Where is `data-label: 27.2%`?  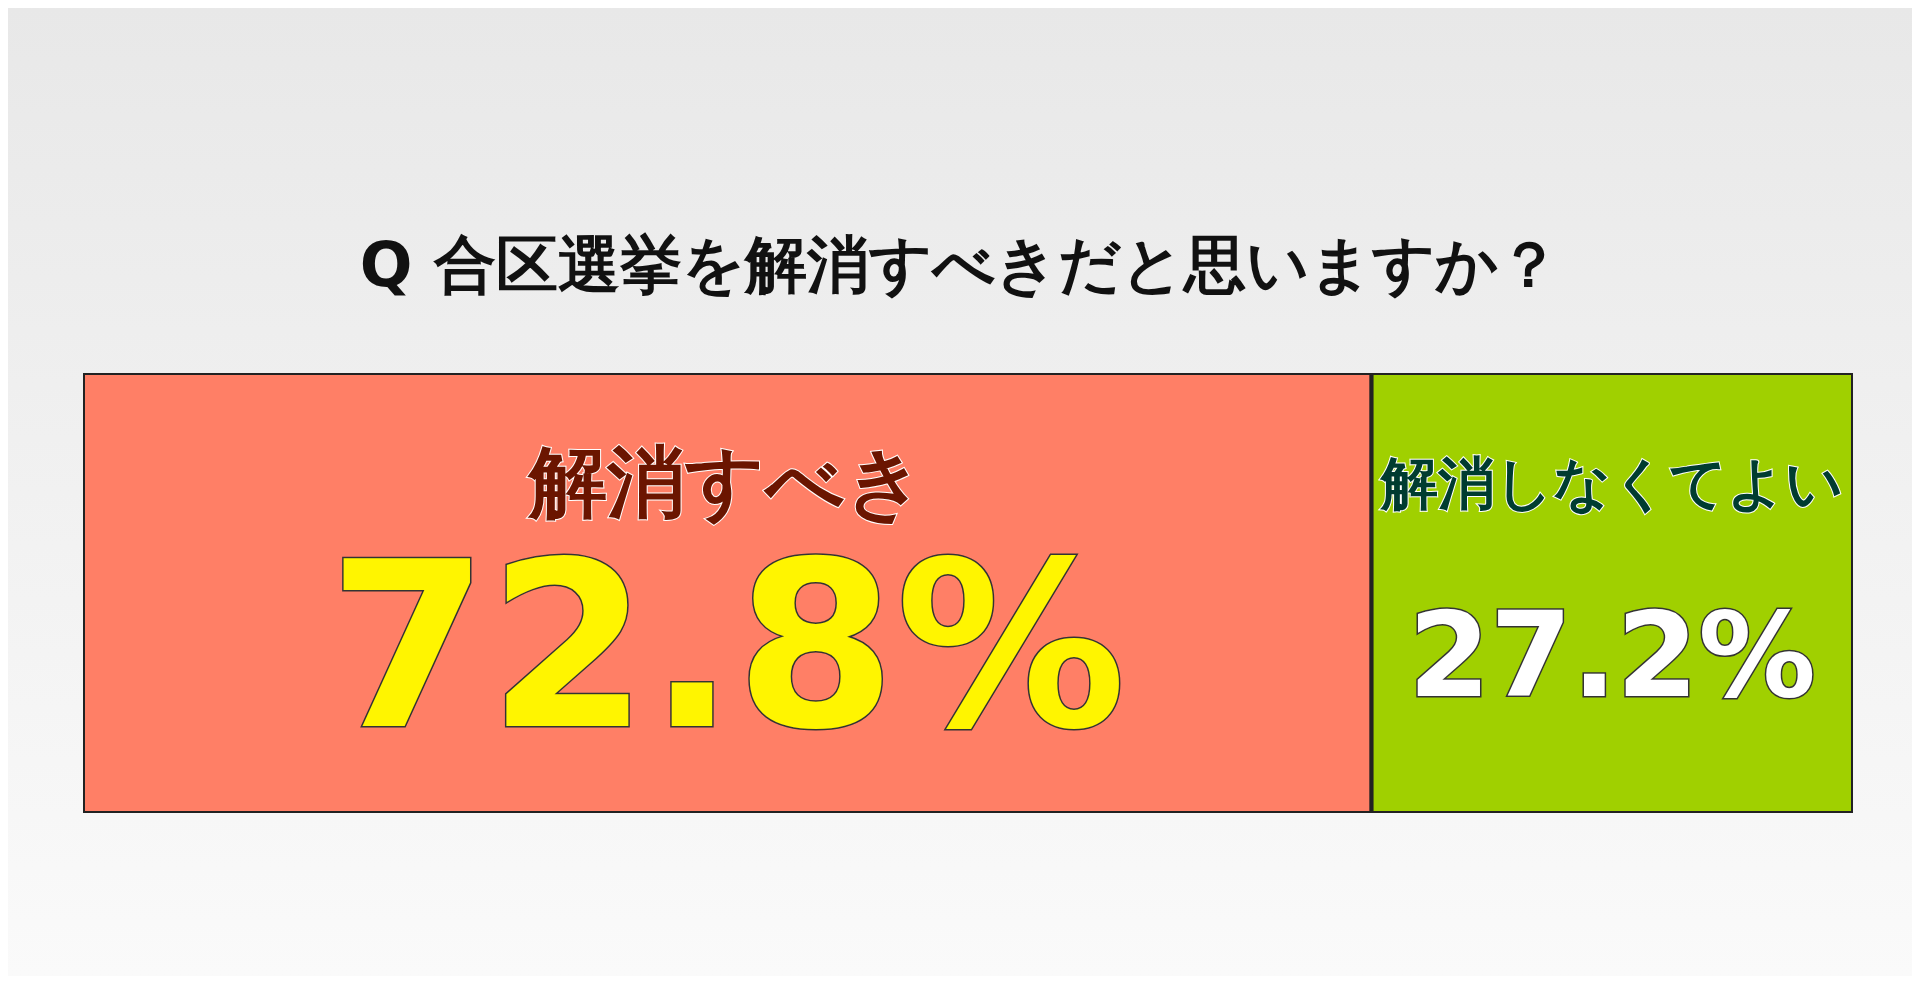
data-label: 27.2% is located at coordinates (1612, 655).